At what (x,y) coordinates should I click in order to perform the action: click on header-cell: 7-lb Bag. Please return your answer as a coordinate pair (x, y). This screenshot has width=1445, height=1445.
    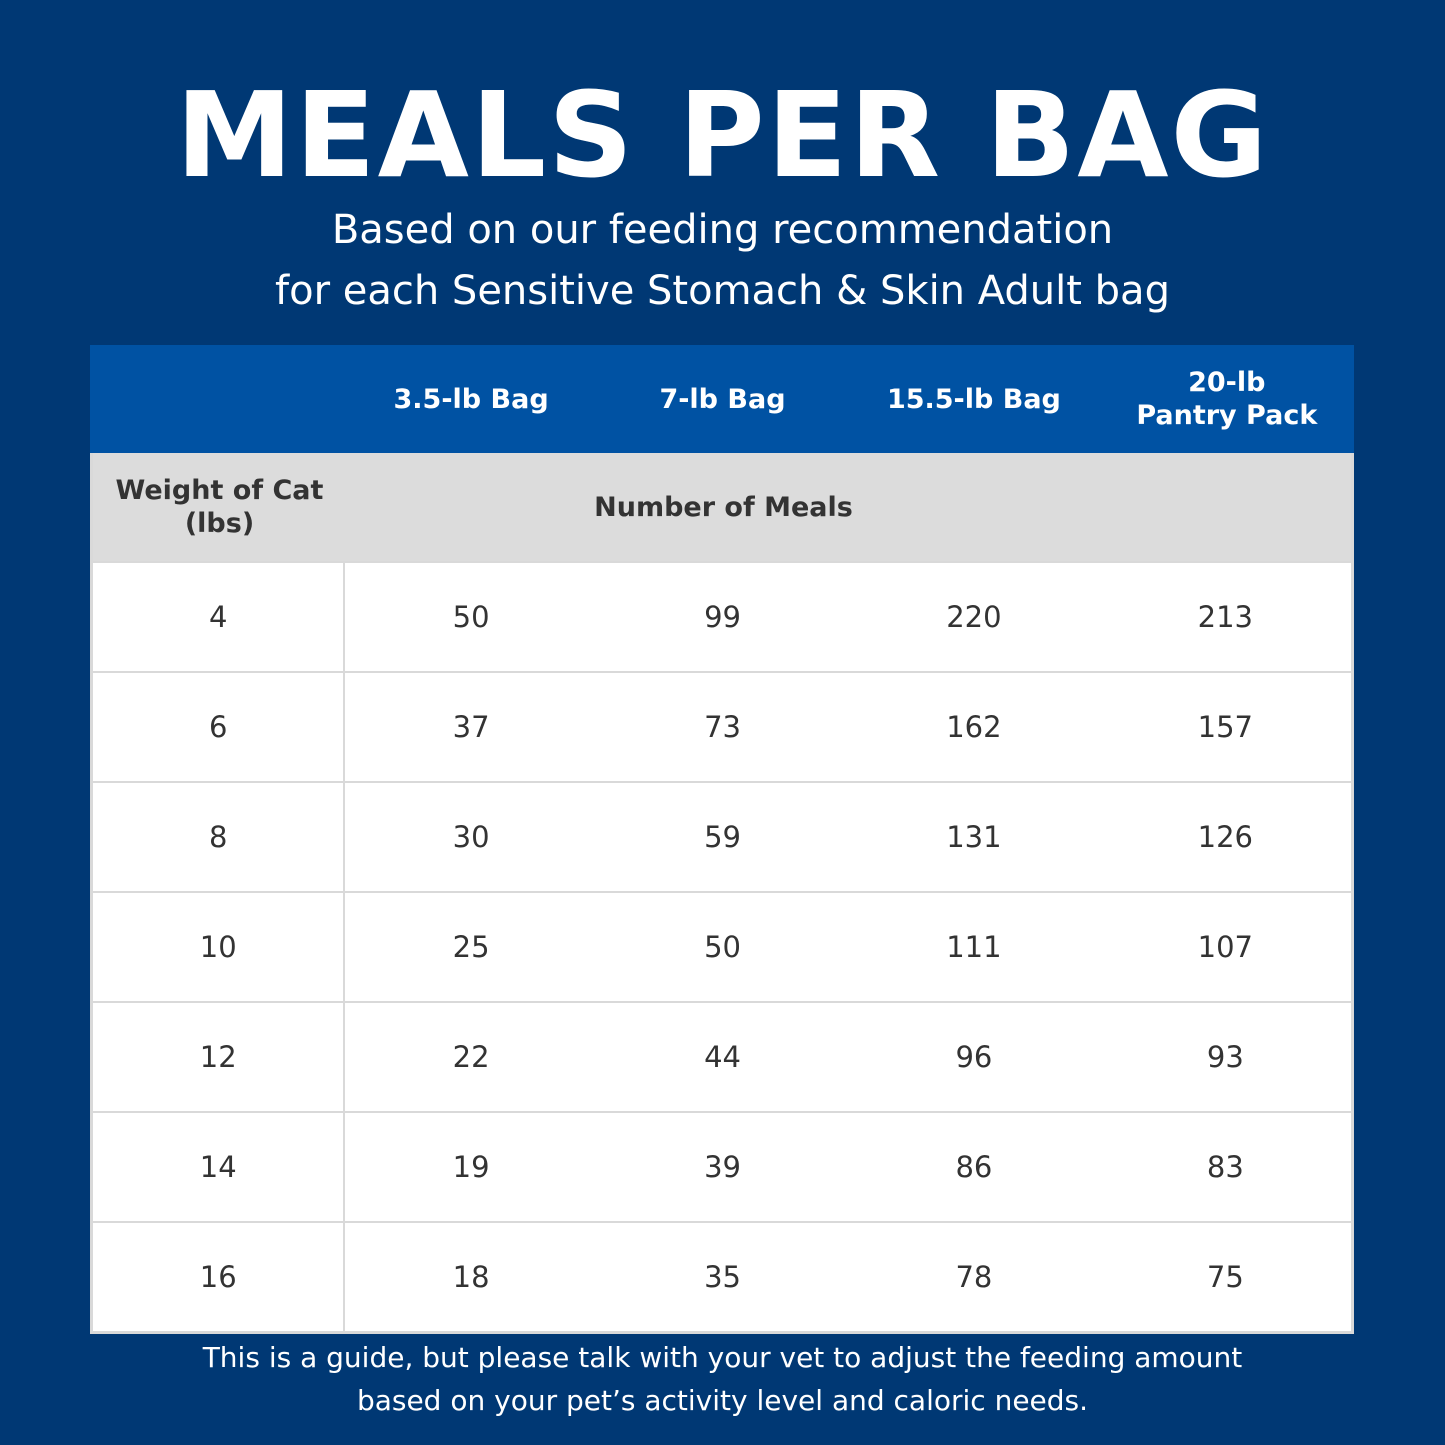
    Looking at the image, I should click on (722, 399).